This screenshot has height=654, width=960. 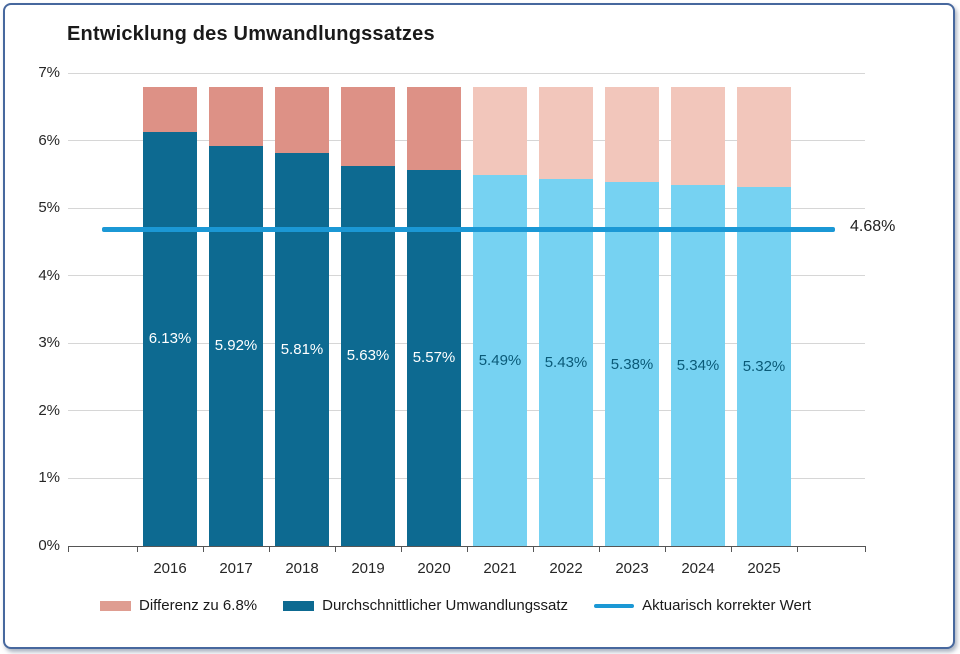 I want to click on legend-swatch-actual_diff, so click(x=115, y=605).